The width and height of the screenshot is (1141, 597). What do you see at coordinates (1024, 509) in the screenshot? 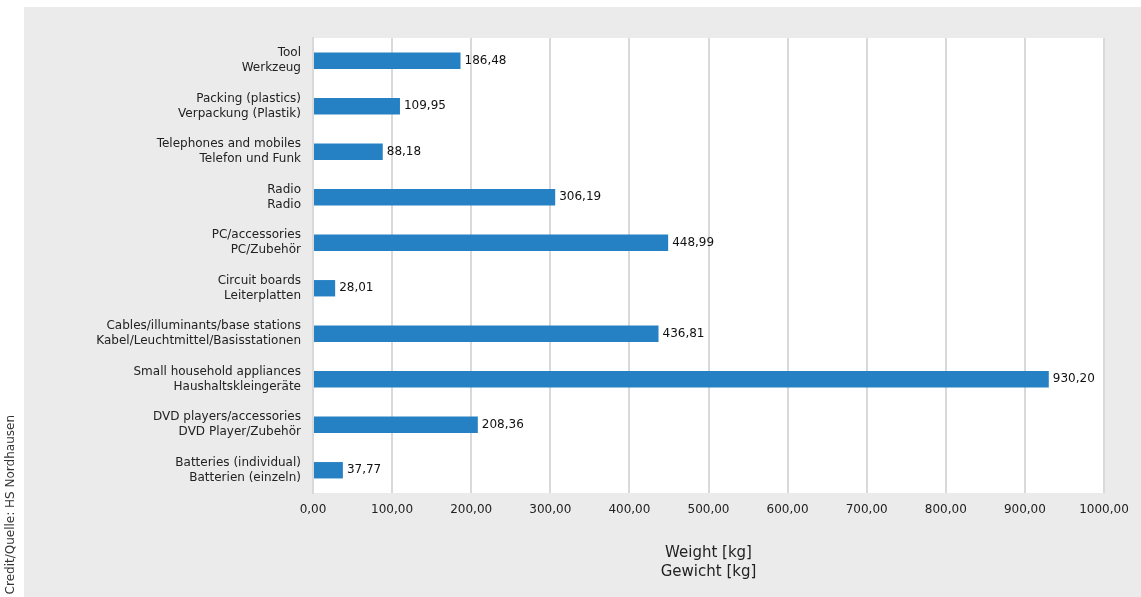
I see `x-tick-label: 900,00` at bounding box center [1024, 509].